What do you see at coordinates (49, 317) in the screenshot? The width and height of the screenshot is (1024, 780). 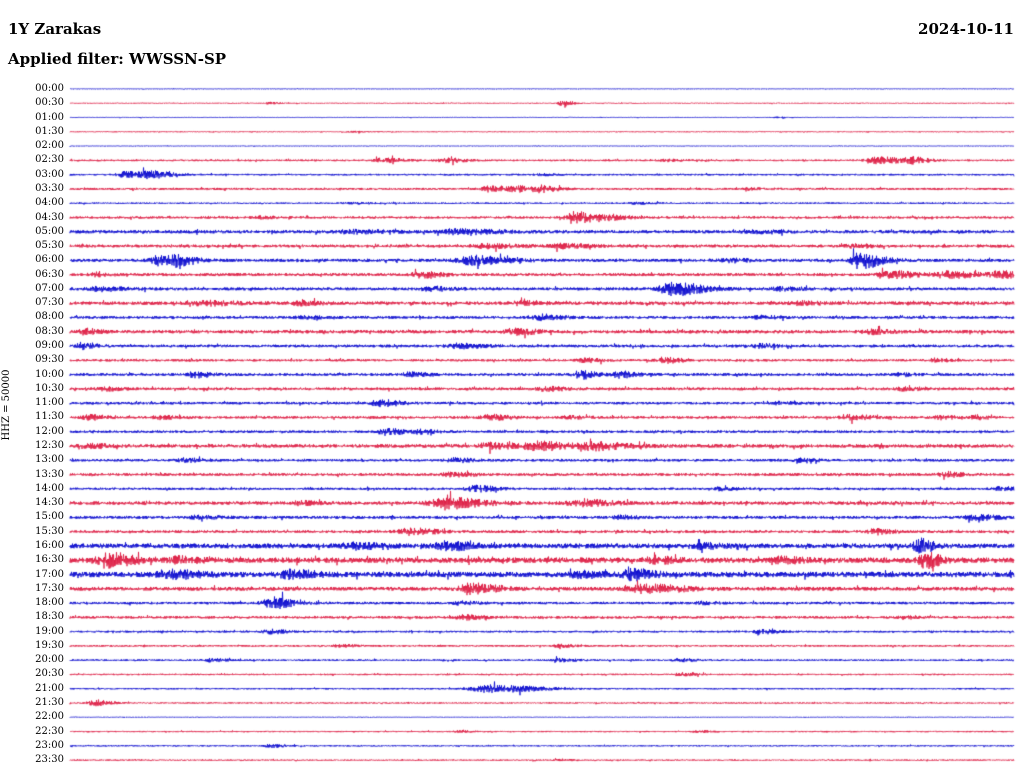 I see `time-label: 08:00` at bounding box center [49, 317].